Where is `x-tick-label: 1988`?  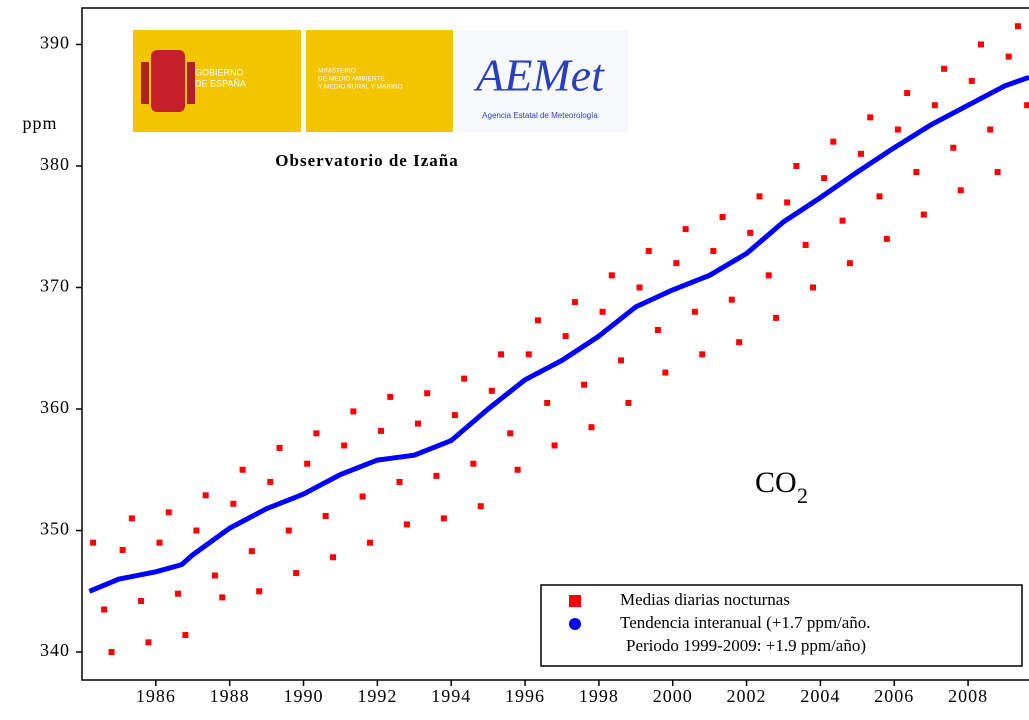 x-tick-label: 1988 is located at coordinates (230, 696).